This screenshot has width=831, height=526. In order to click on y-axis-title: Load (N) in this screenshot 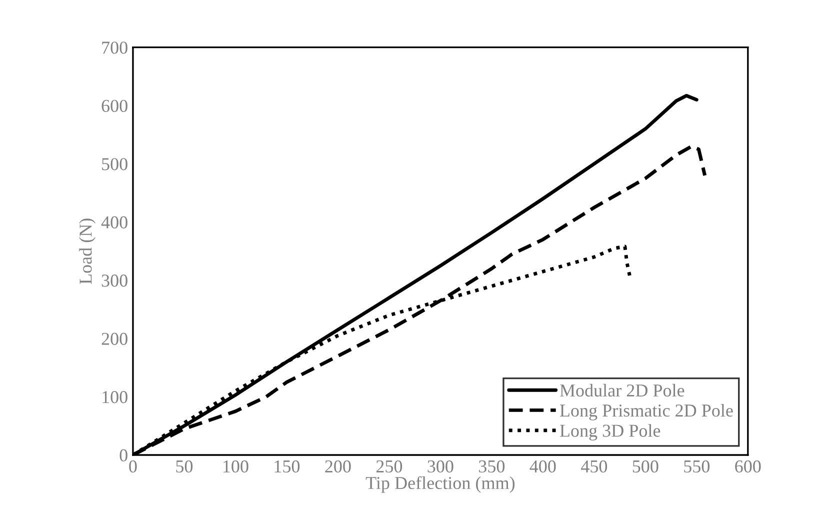, I will do `click(87, 251)`.